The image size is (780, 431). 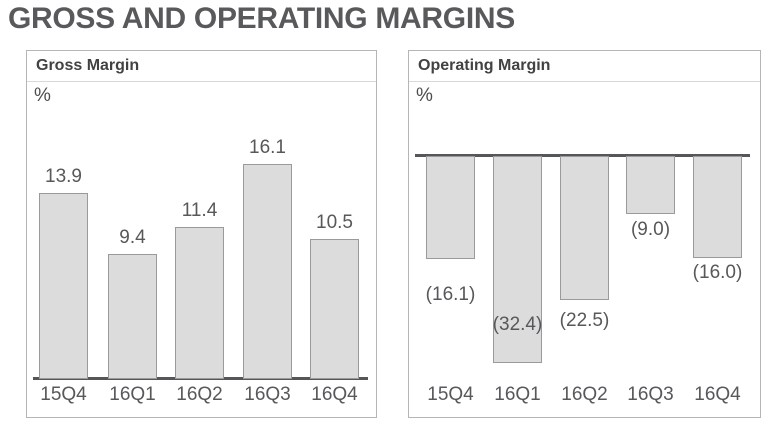 I want to click on value-label-16Q4: 10.5, so click(x=334, y=222).